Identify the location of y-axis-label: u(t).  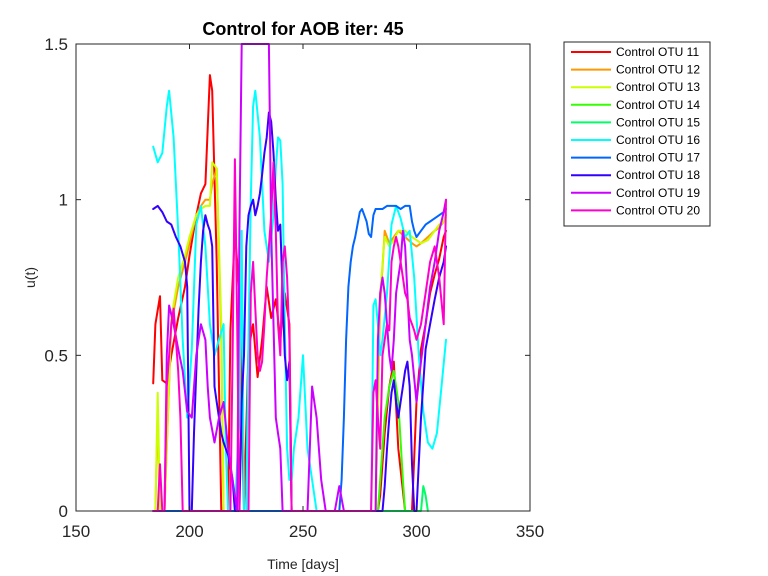
(30, 277).